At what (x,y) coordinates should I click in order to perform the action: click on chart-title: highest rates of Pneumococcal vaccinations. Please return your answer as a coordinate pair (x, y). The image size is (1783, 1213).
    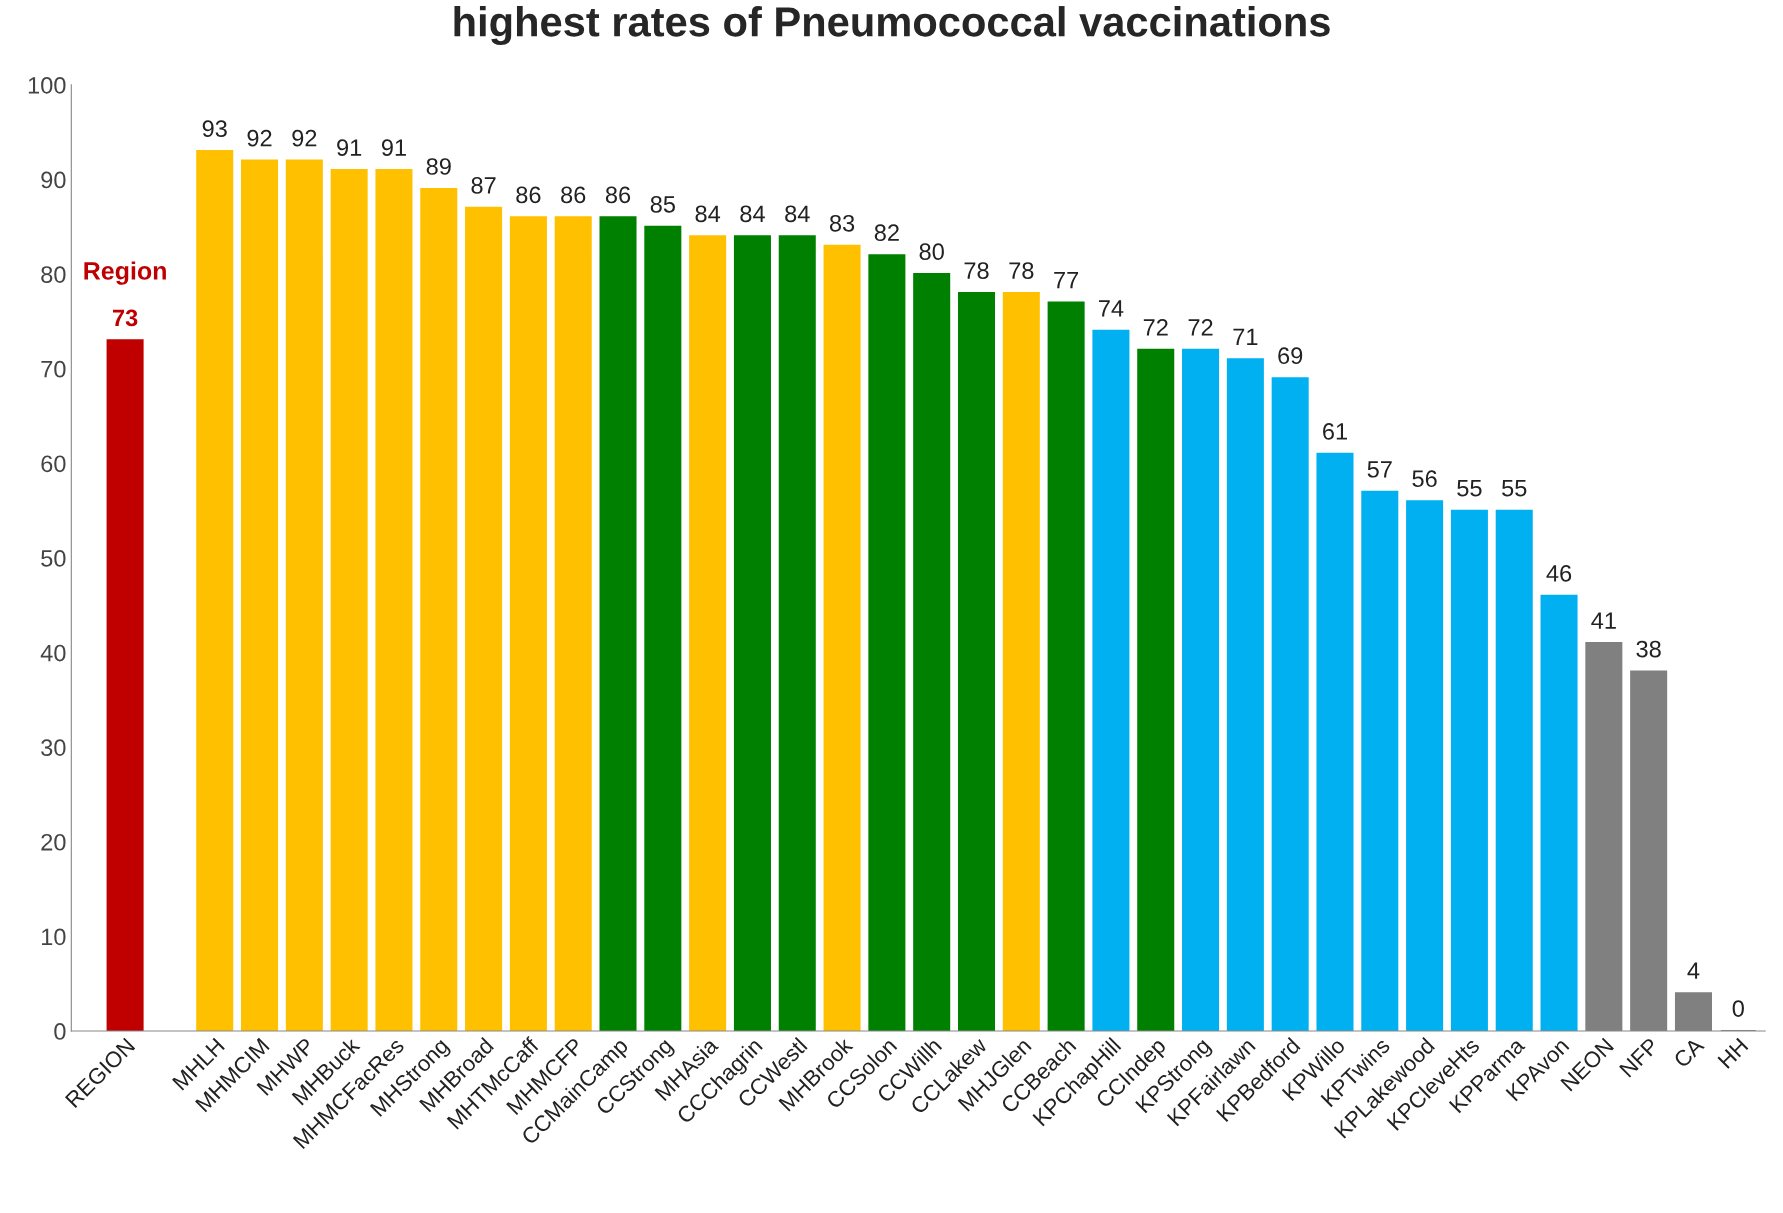
    Looking at the image, I should click on (892, 26).